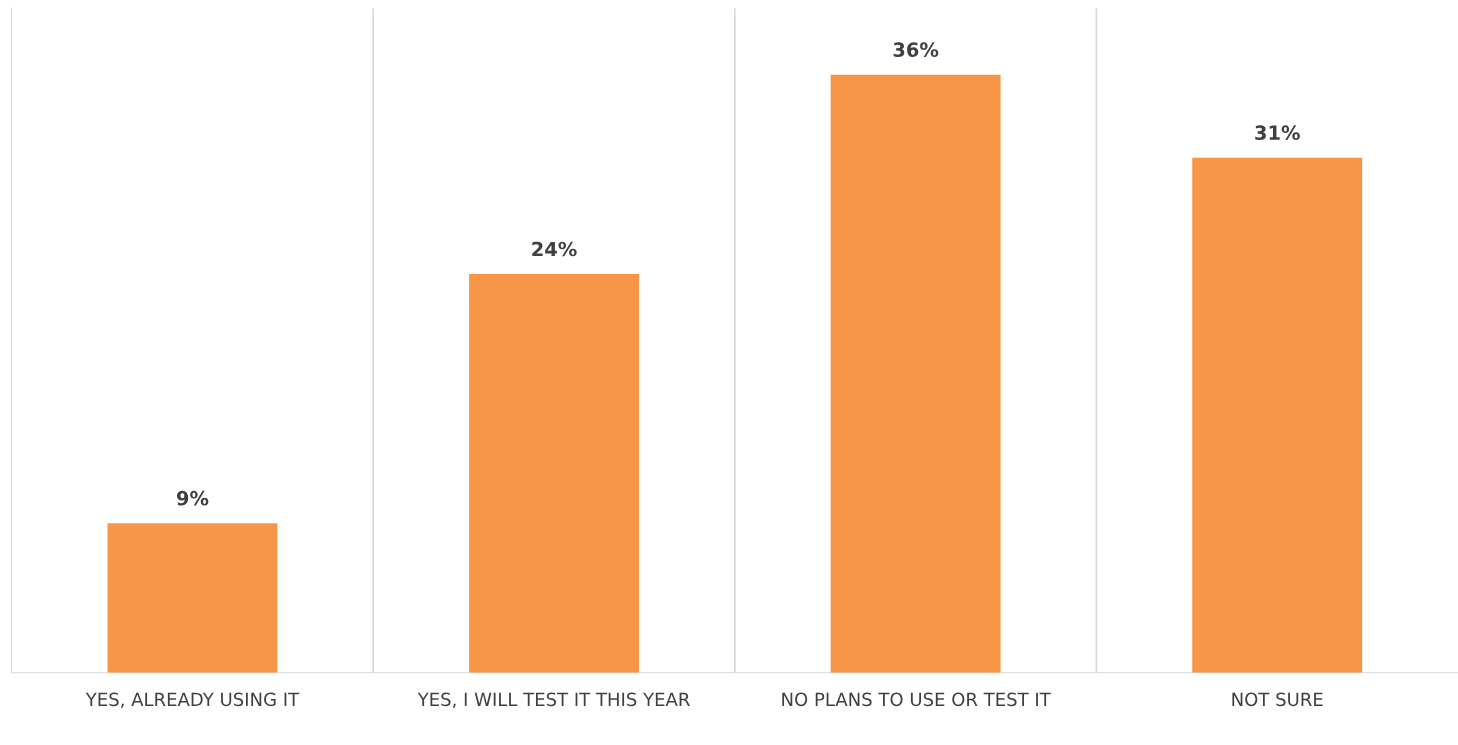 The image size is (1458, 745). Describe the element at coordinates (554, 249) in the screenshot. I see `data-label: 24%` at that location.